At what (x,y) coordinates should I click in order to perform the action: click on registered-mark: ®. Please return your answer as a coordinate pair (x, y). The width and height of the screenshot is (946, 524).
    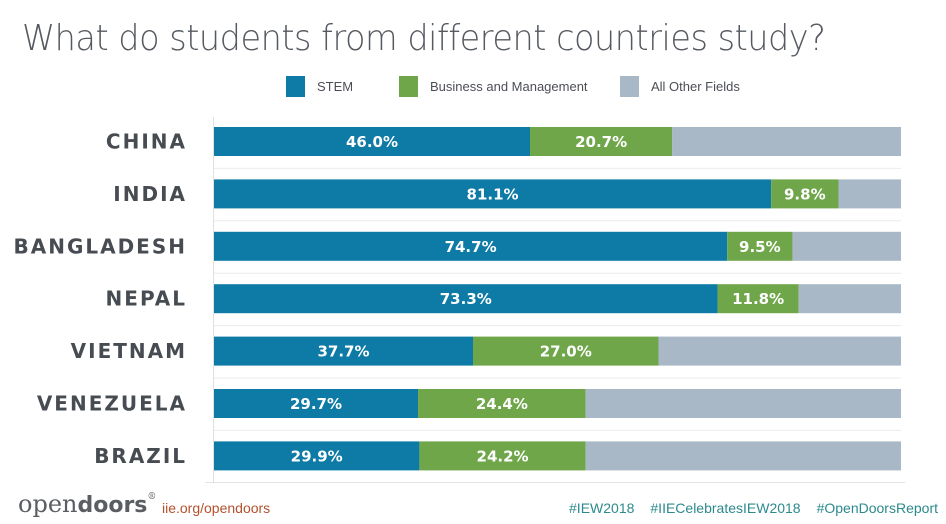
    Looking at the image, I should click on (152, 497).